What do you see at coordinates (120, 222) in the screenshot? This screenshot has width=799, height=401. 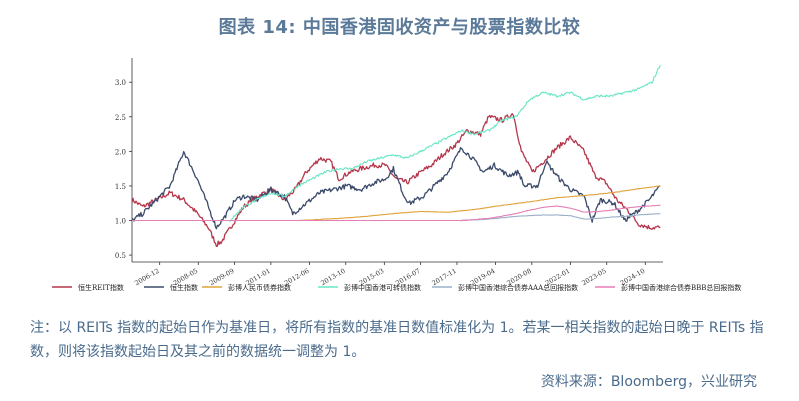 I see `y-tick-label: 1.0` at bounding box center [120, 222].